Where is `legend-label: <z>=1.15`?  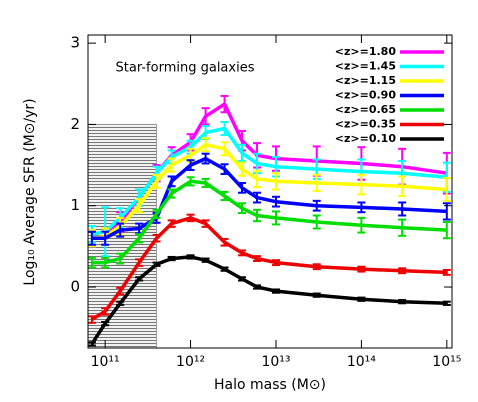
legend-label: <z>=1.15 is located at coordinates (365, 80).